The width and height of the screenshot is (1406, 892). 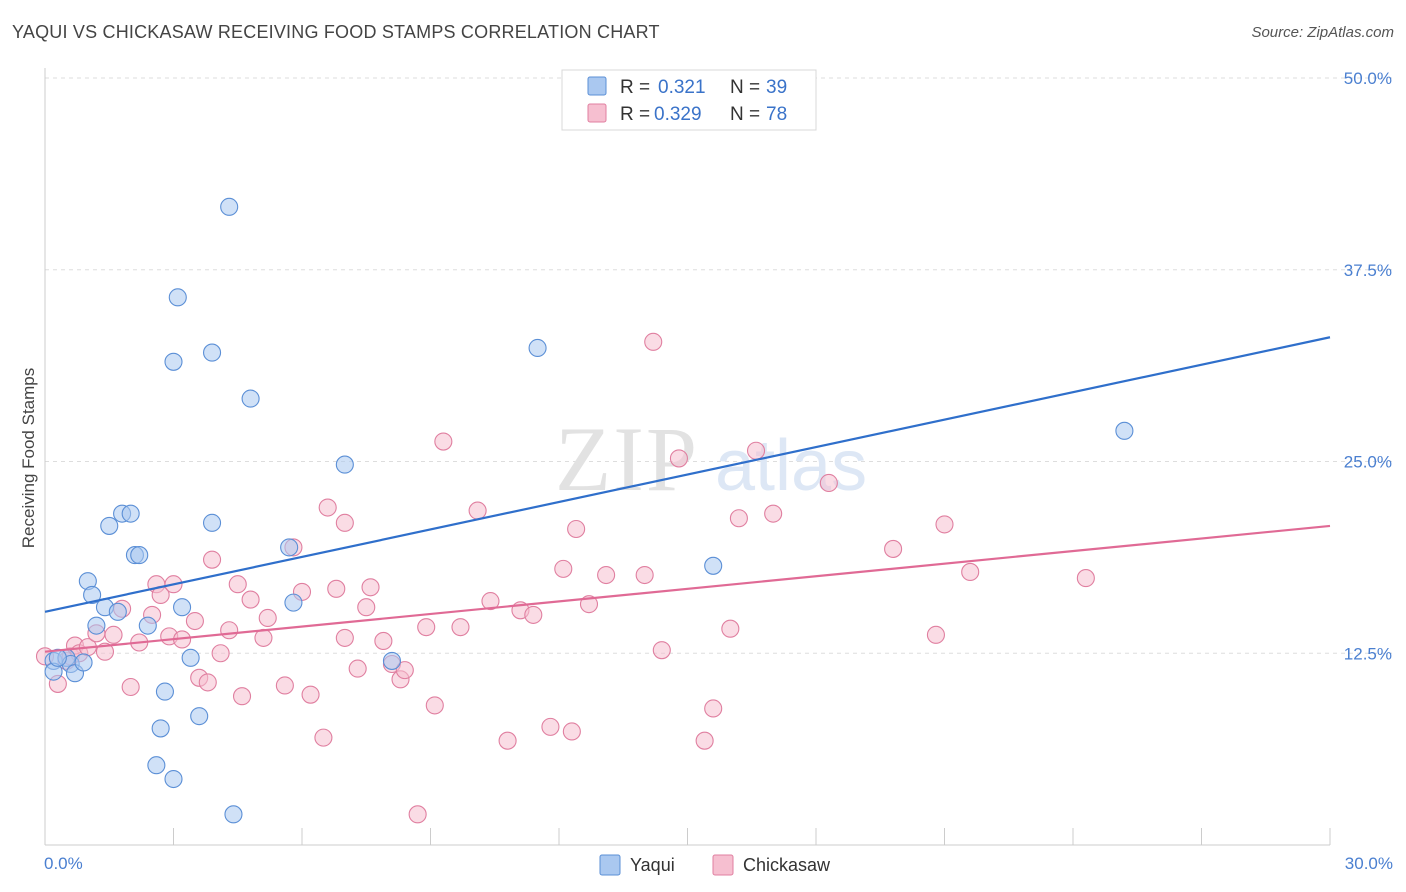 I want to click on x-tick-label: 0.0%, so click(x=63, y=863).